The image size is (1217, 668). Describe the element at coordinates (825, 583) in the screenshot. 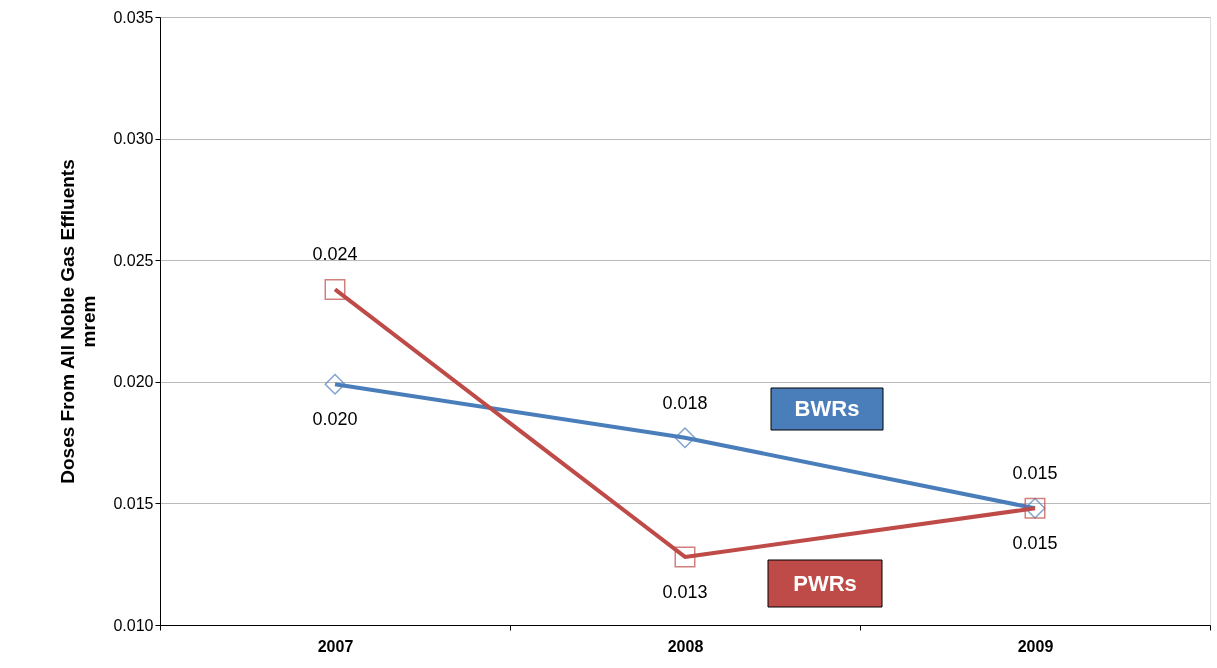

I see `series-label: PWRs` at that location.